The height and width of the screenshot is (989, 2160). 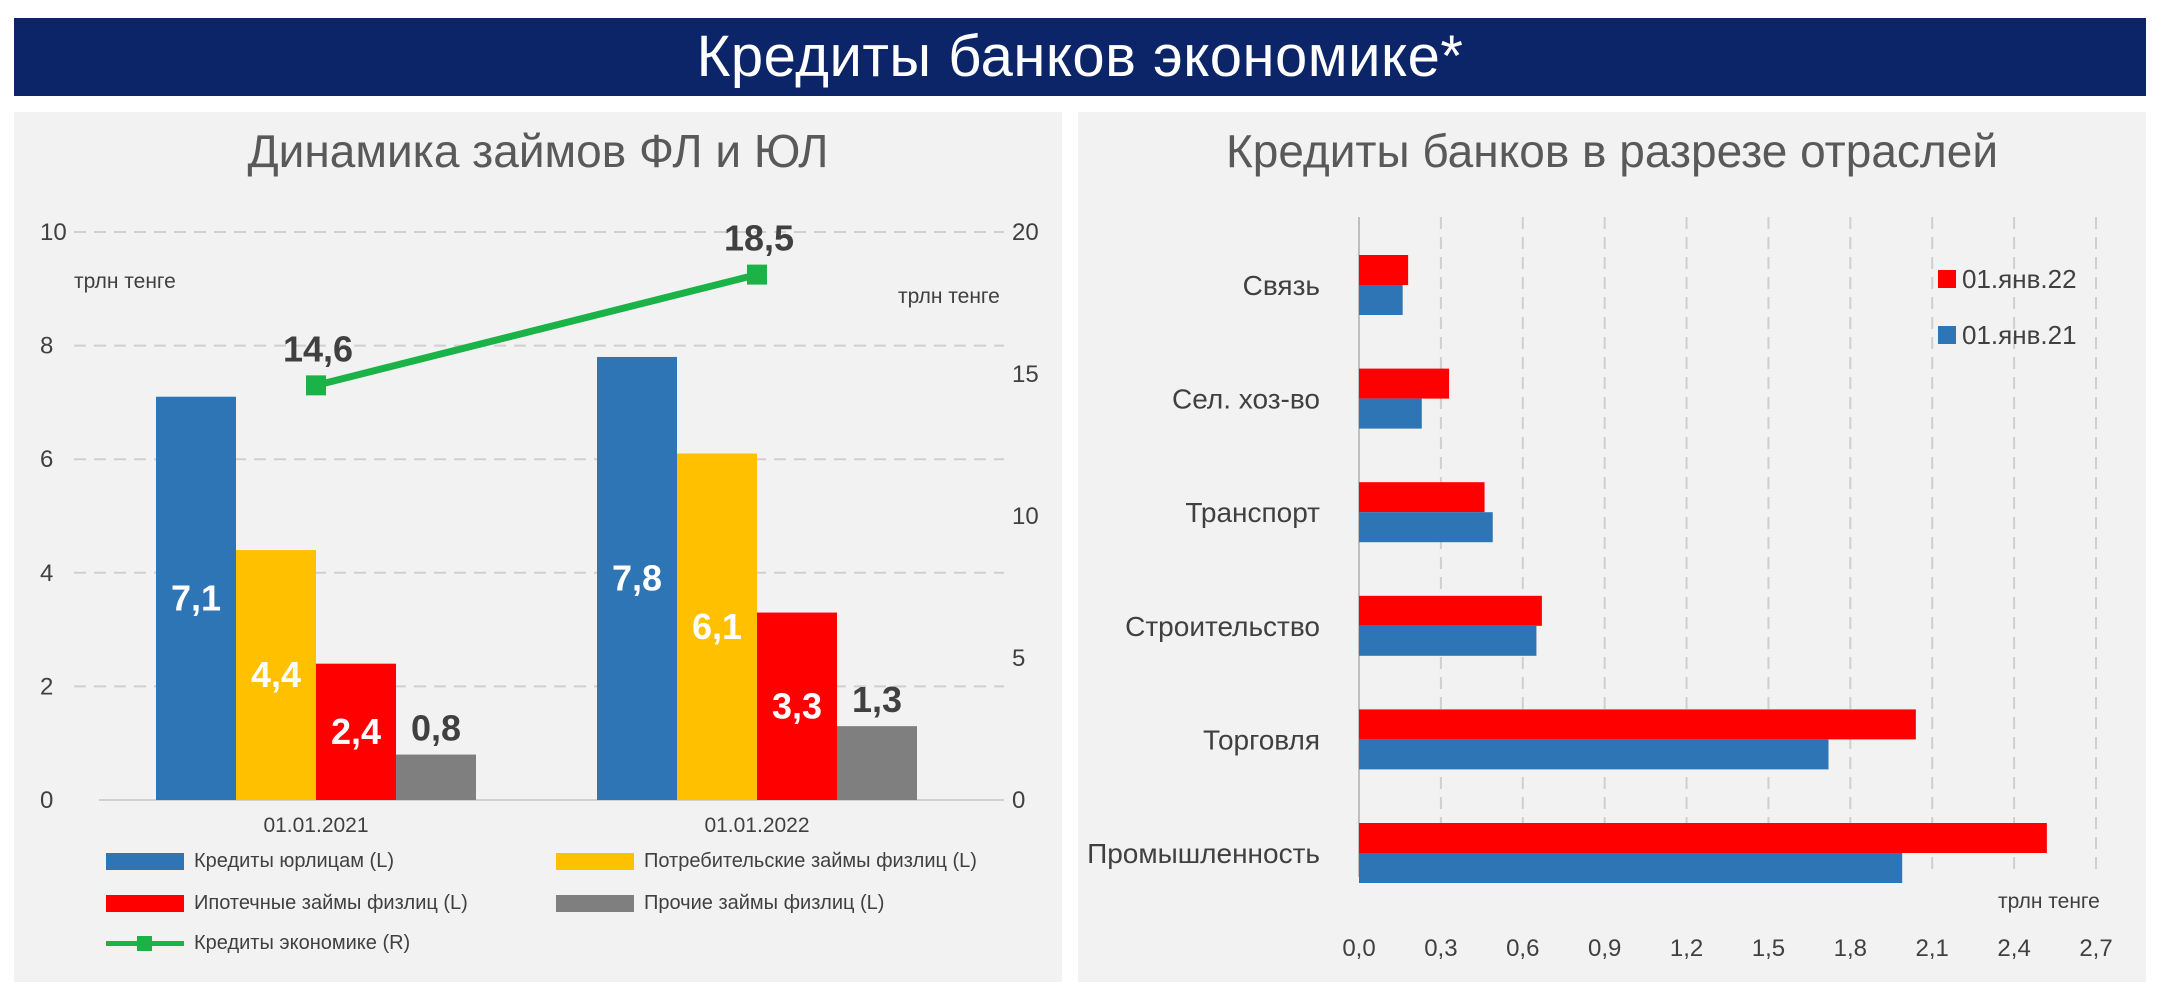 I want to click on economy-line, so click(x=536, y=330).